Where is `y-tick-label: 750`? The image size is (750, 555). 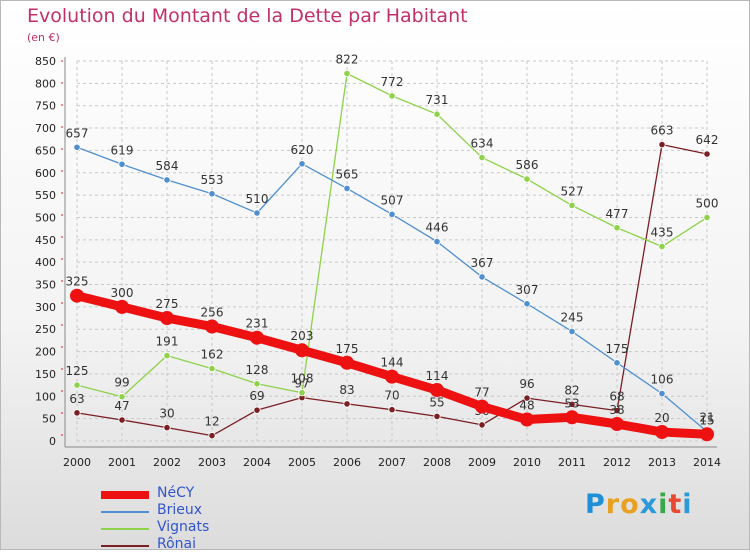
y-tick-label: 750 is located at coordinates (45, 106).